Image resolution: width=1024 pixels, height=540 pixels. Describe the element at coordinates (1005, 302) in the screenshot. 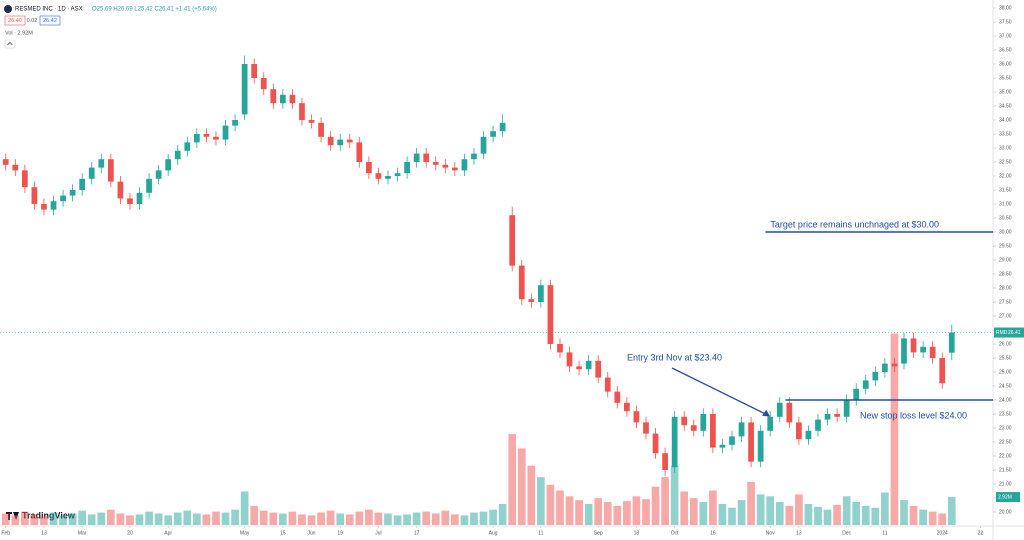

I see `y-tick-label: 27.50` at that location.